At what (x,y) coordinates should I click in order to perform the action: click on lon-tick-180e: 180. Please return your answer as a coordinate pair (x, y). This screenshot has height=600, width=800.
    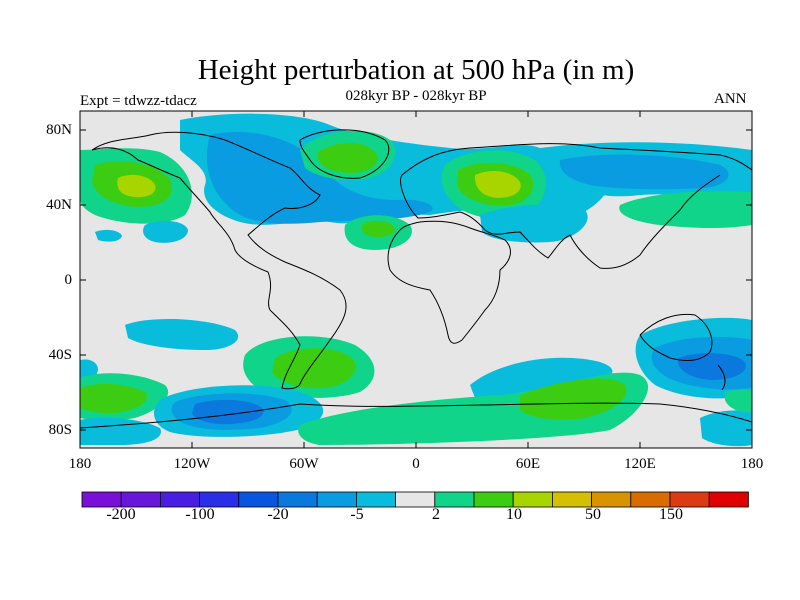
    Looking at the image, I should click on (752, 464).